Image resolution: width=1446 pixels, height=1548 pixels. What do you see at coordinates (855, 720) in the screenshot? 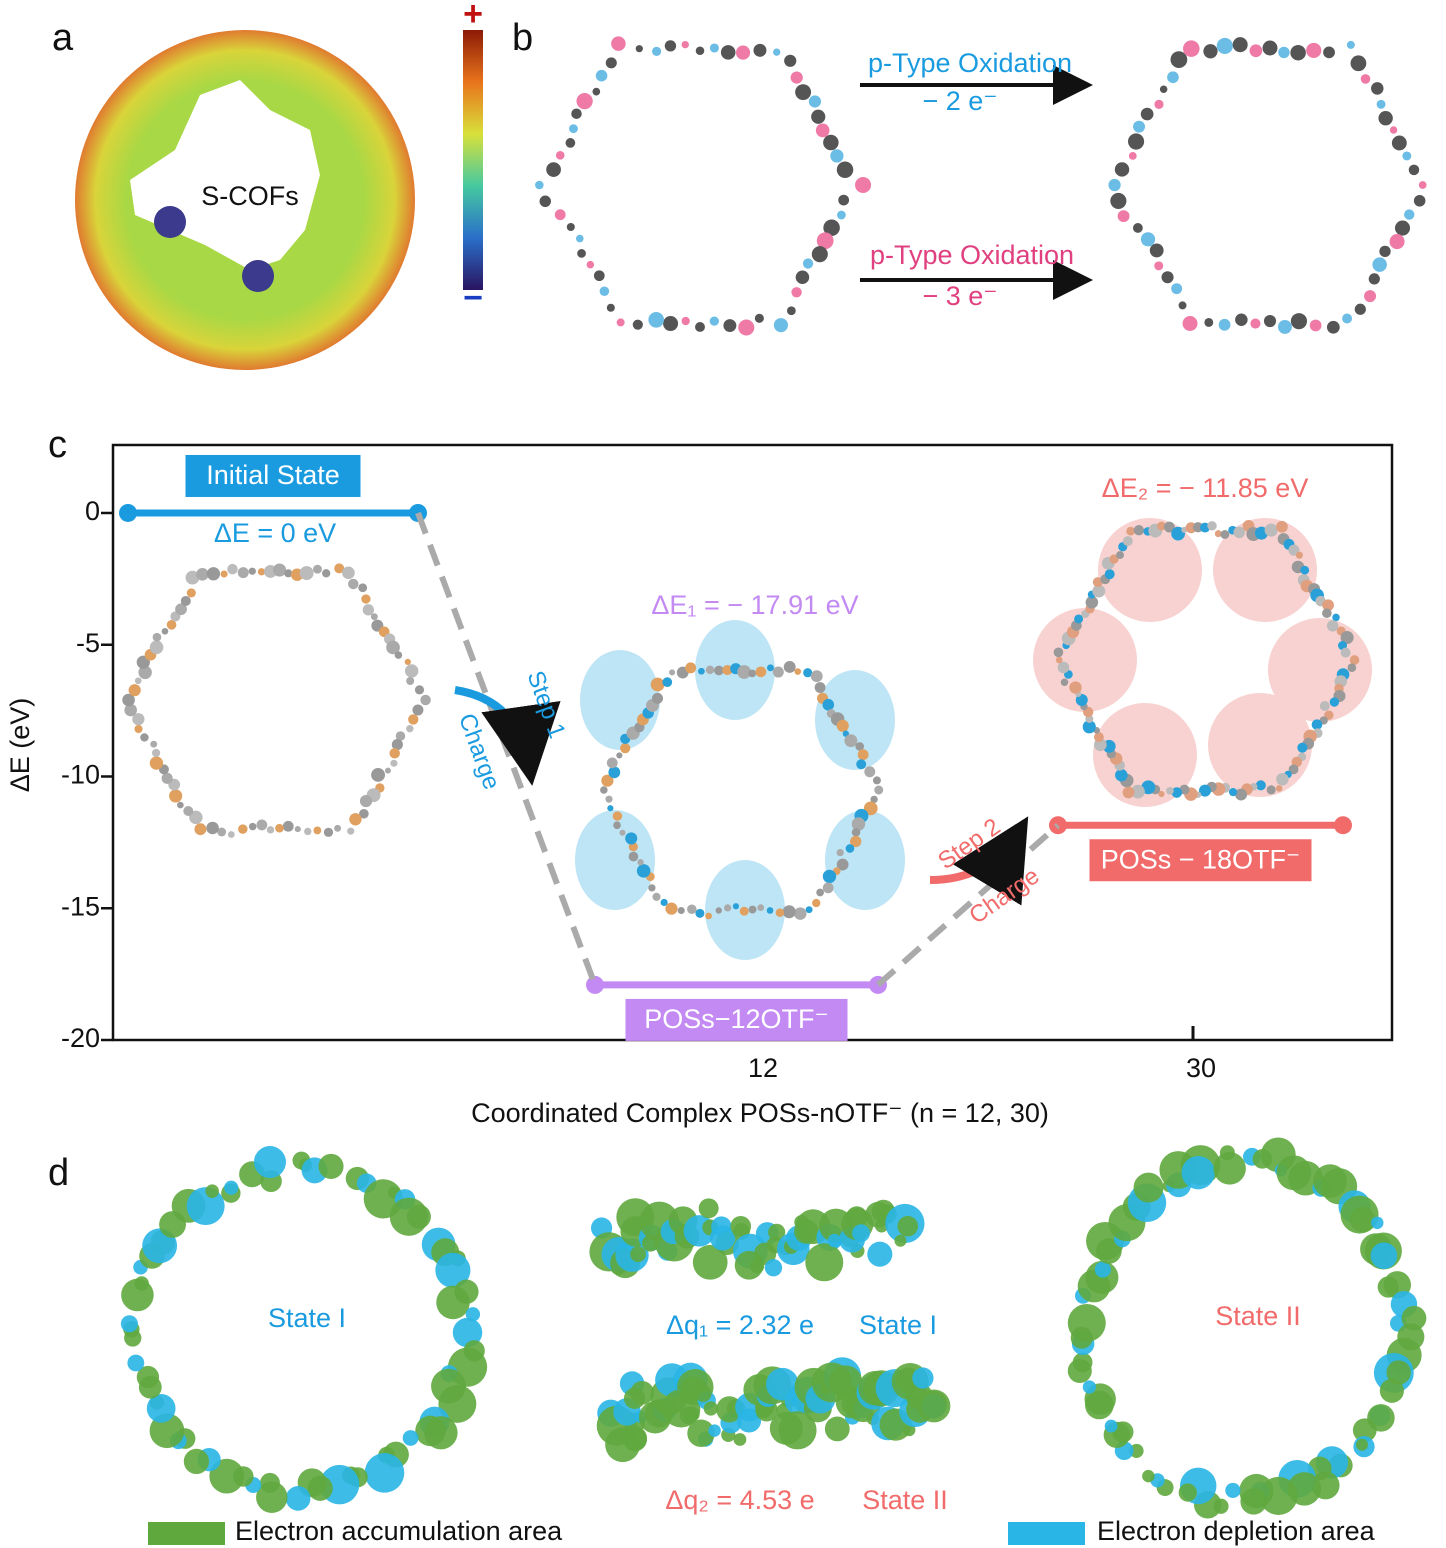
I see `anion-region` at bounding box center [855, 720].